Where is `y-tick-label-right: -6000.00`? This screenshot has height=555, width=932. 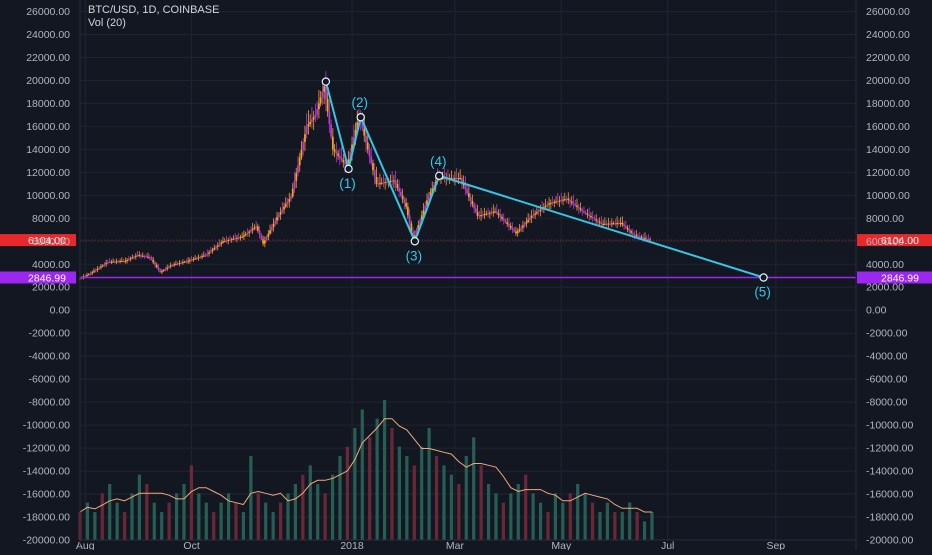 y-tick-label-right: -6000.00 is located at coordinates (887, 380).